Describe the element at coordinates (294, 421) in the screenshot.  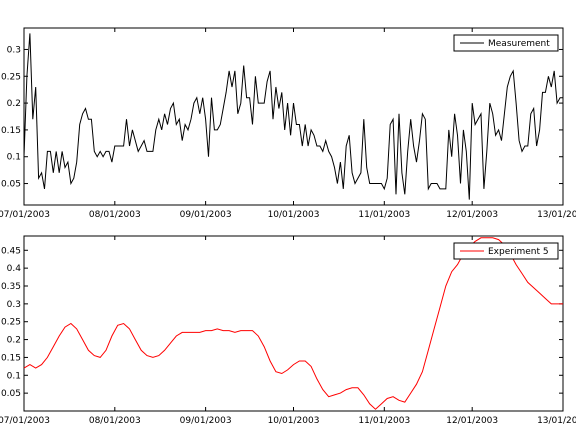
I see `bottom-x-tick-label: 10/01/2003` at that location.